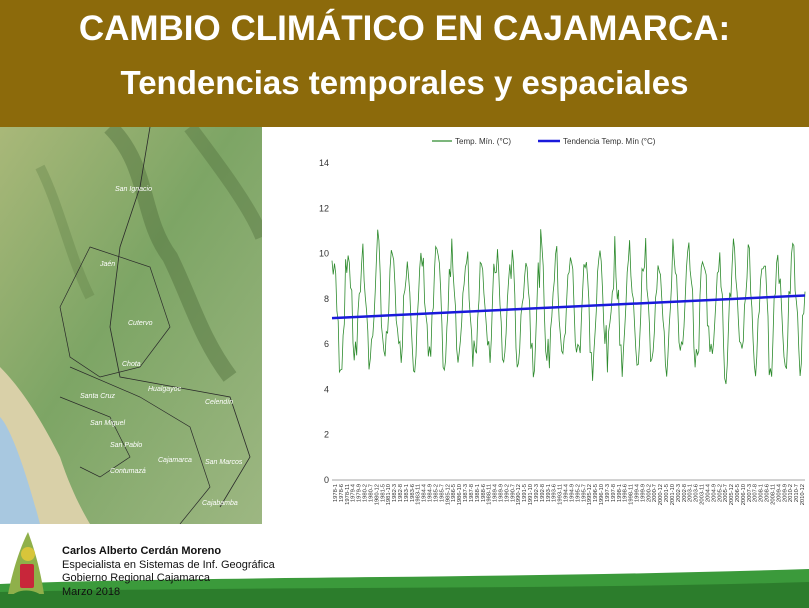  I want to click on y-tick-label: 4, so click(326, 389).